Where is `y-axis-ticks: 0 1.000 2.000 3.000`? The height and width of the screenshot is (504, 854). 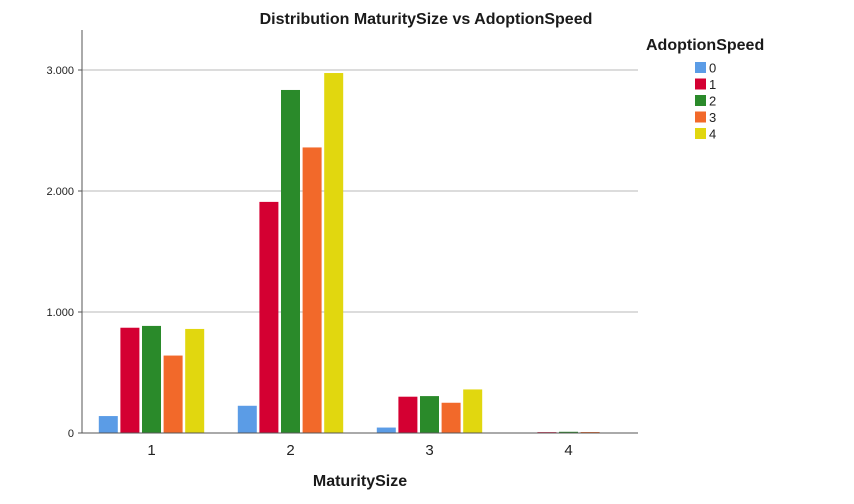
y-axis-ticks: 0 1.000 2.000 3.000 is located at coordinates (60, 252).